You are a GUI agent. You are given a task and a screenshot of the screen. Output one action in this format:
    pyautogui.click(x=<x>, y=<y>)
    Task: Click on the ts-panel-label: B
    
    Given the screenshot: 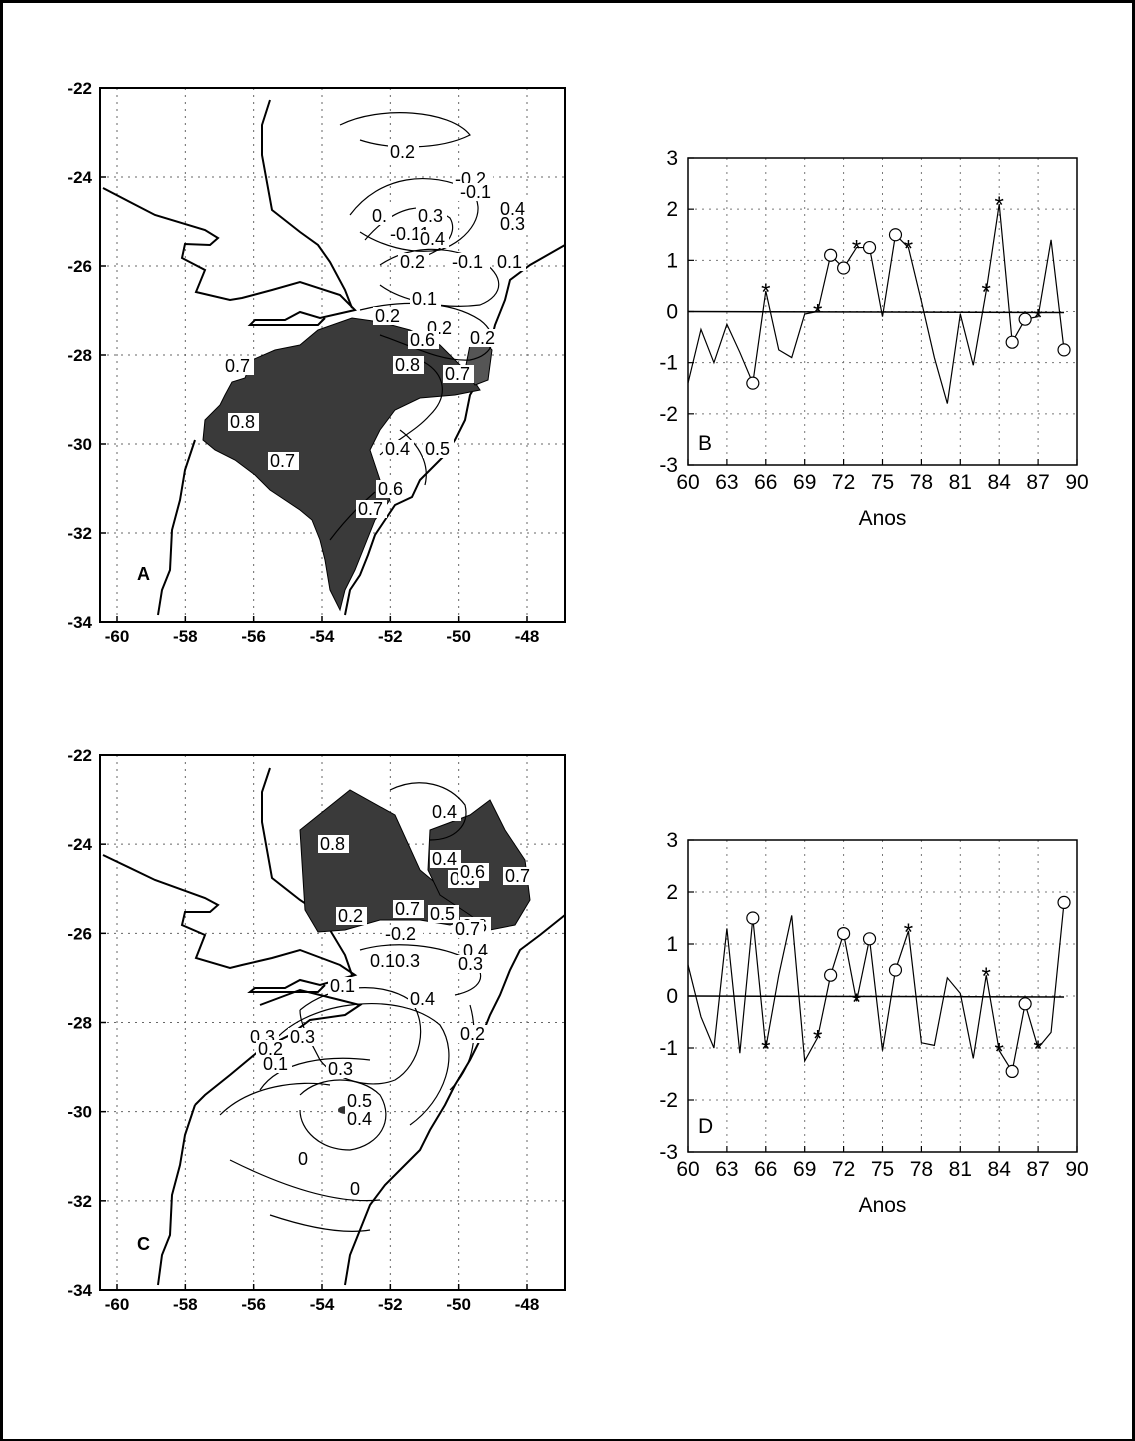 What is the action you would take?
    pyautogui.click(x=705, y=443)
    